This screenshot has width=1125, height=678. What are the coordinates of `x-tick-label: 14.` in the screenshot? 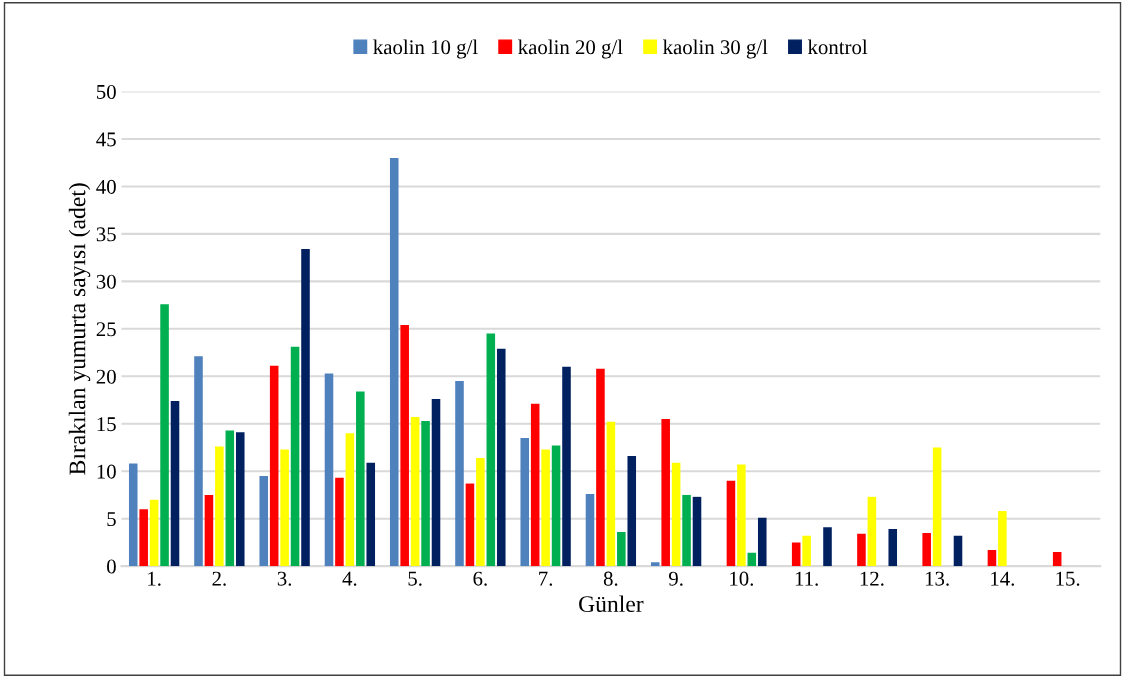 It's located at (1003, 578).